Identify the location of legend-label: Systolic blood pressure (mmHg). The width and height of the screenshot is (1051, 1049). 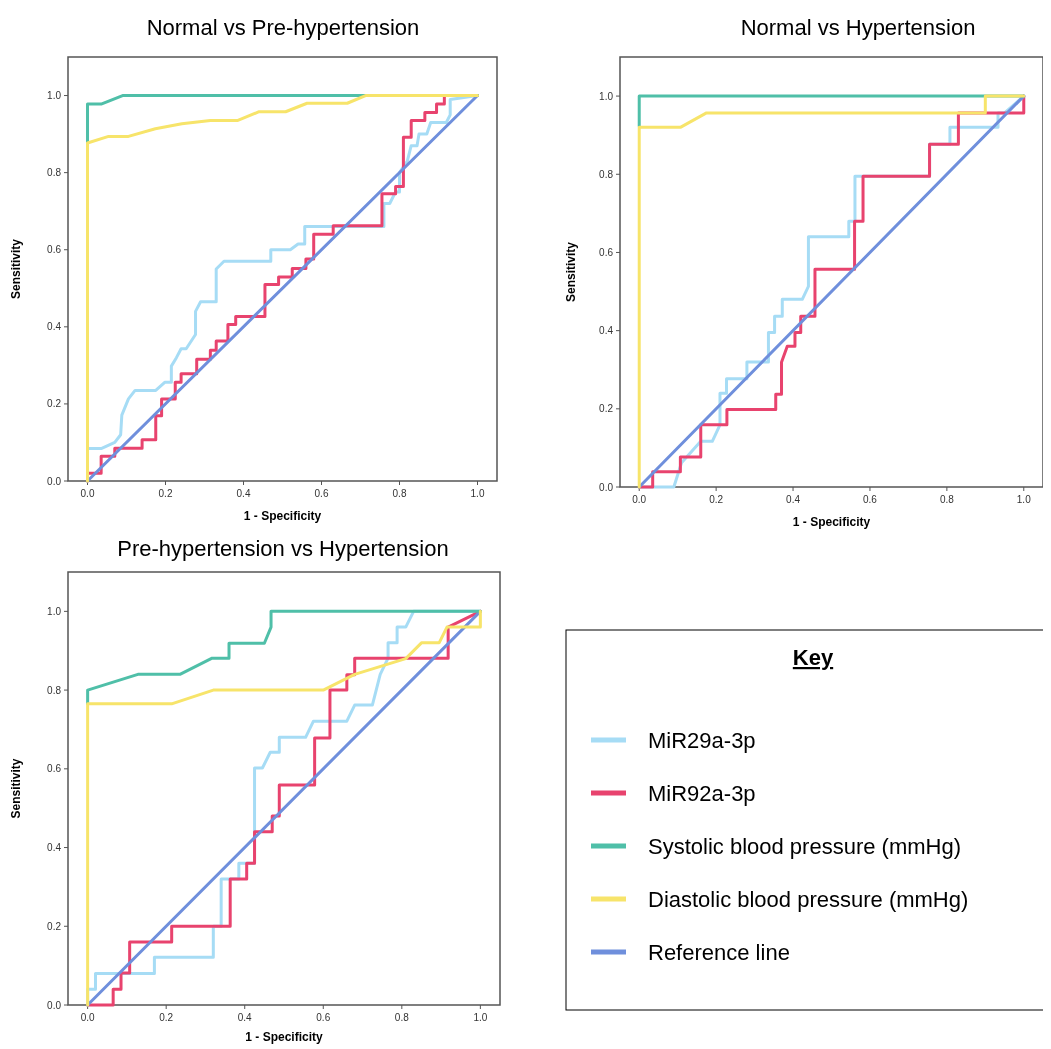
(804, 846).